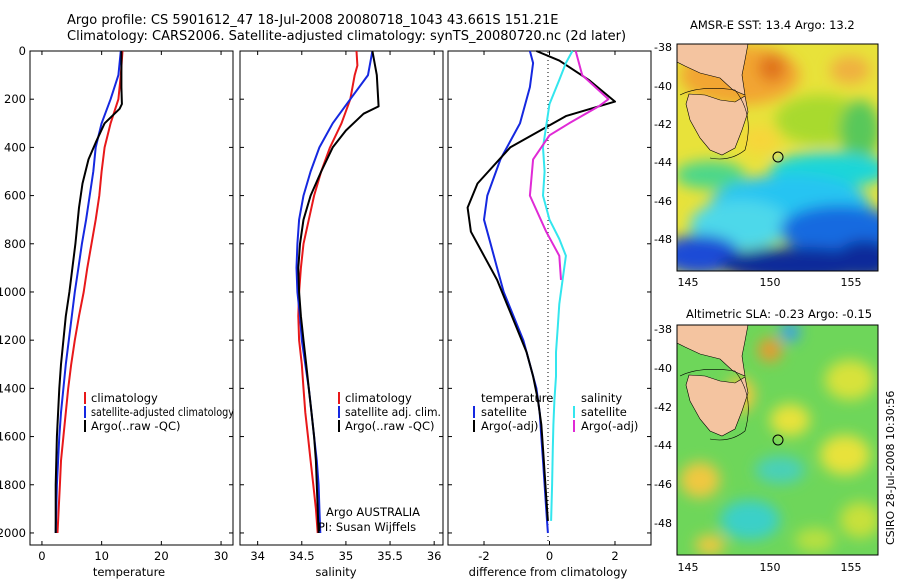 This screenshot has width=900, height=580. What do you see at coordinates (558, 285) in the screenshot?
I see `series-line-cyan` at bounding box center [558, 285].